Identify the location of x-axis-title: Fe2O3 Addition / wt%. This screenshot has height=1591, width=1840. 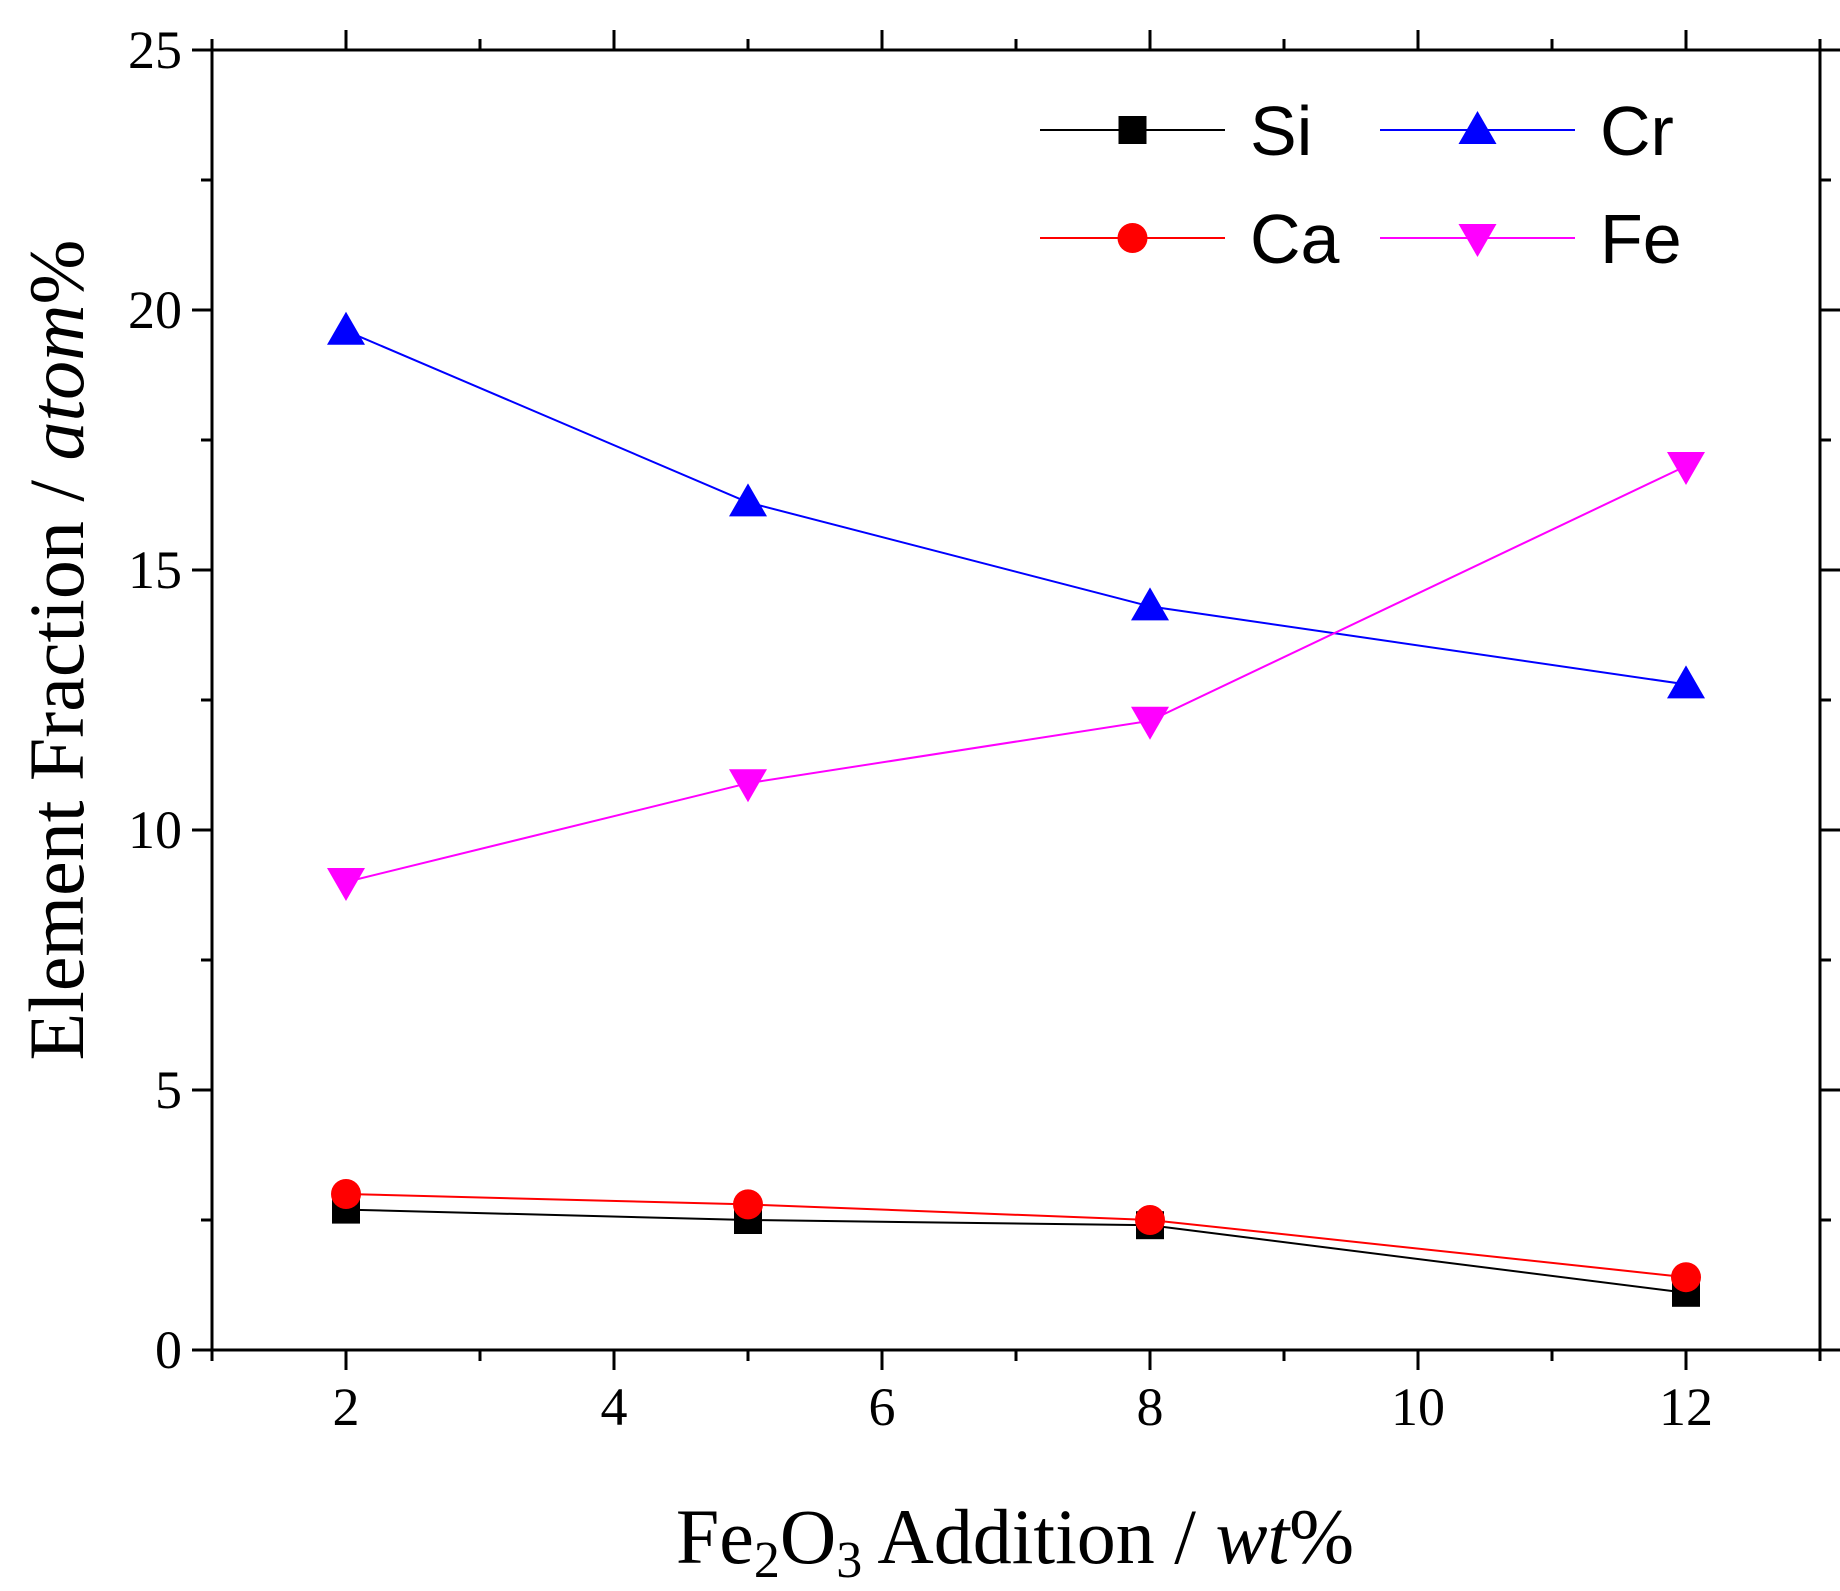
(1015, 1541).